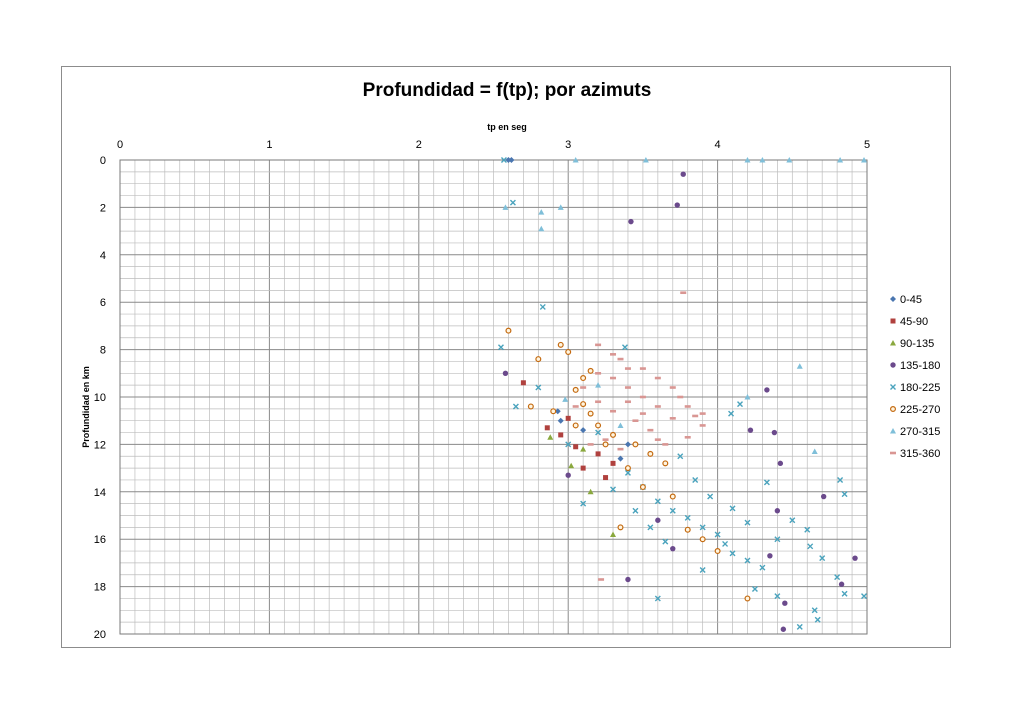 This screenshot has height=724, width=1024. I want to click on x-tick-label: 4, so click(718, 145).